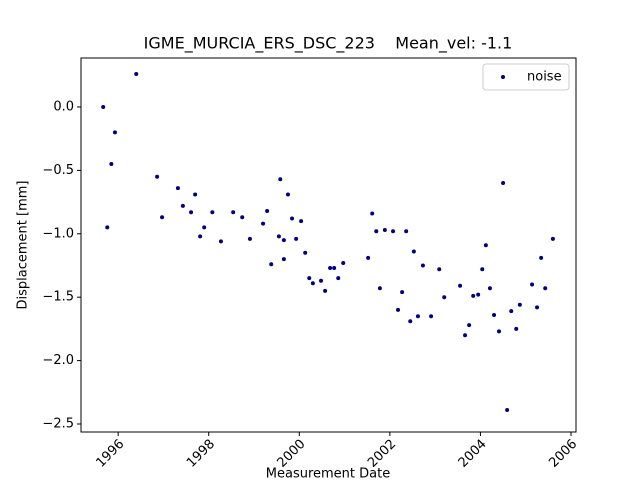  Describe the element at coordinates (58, 297) in the screenshot. I see `y-tick-label: −1.5` at that location.